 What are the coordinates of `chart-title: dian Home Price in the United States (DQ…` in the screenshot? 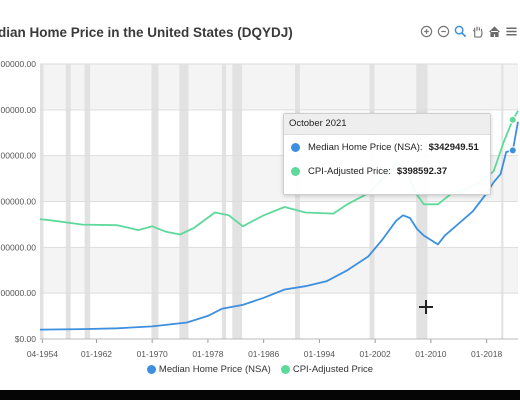 It's located at (146, 32).